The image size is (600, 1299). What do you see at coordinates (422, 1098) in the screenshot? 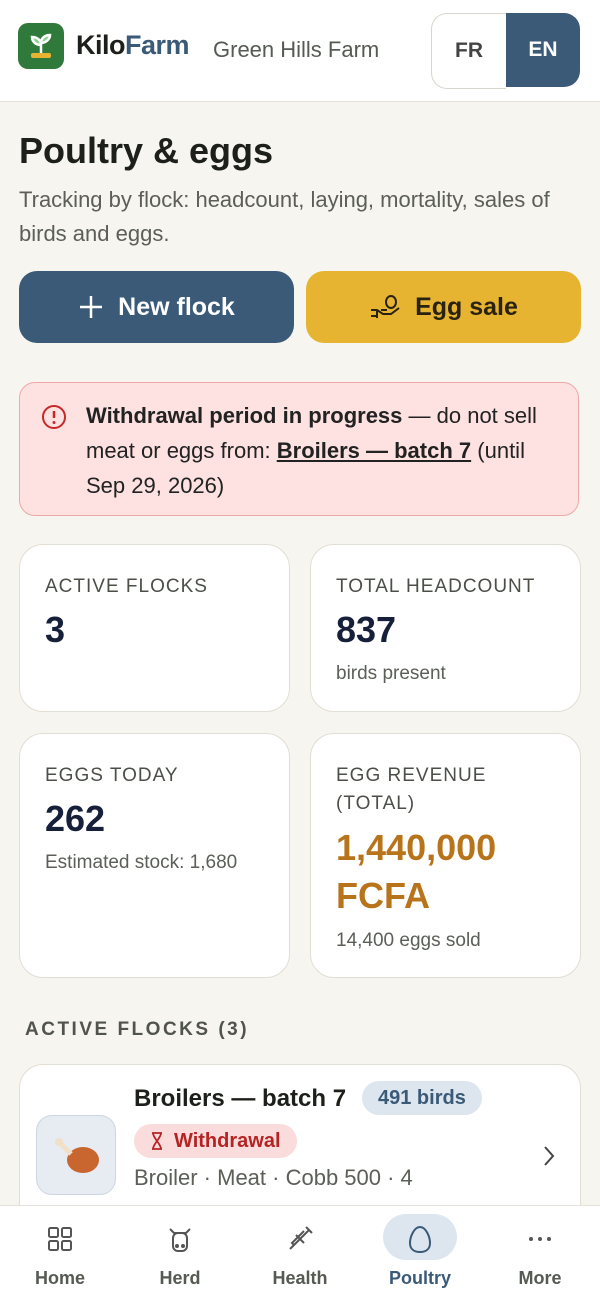
I see `flock-count: 491 birds` at bounding box center [422, 1098].